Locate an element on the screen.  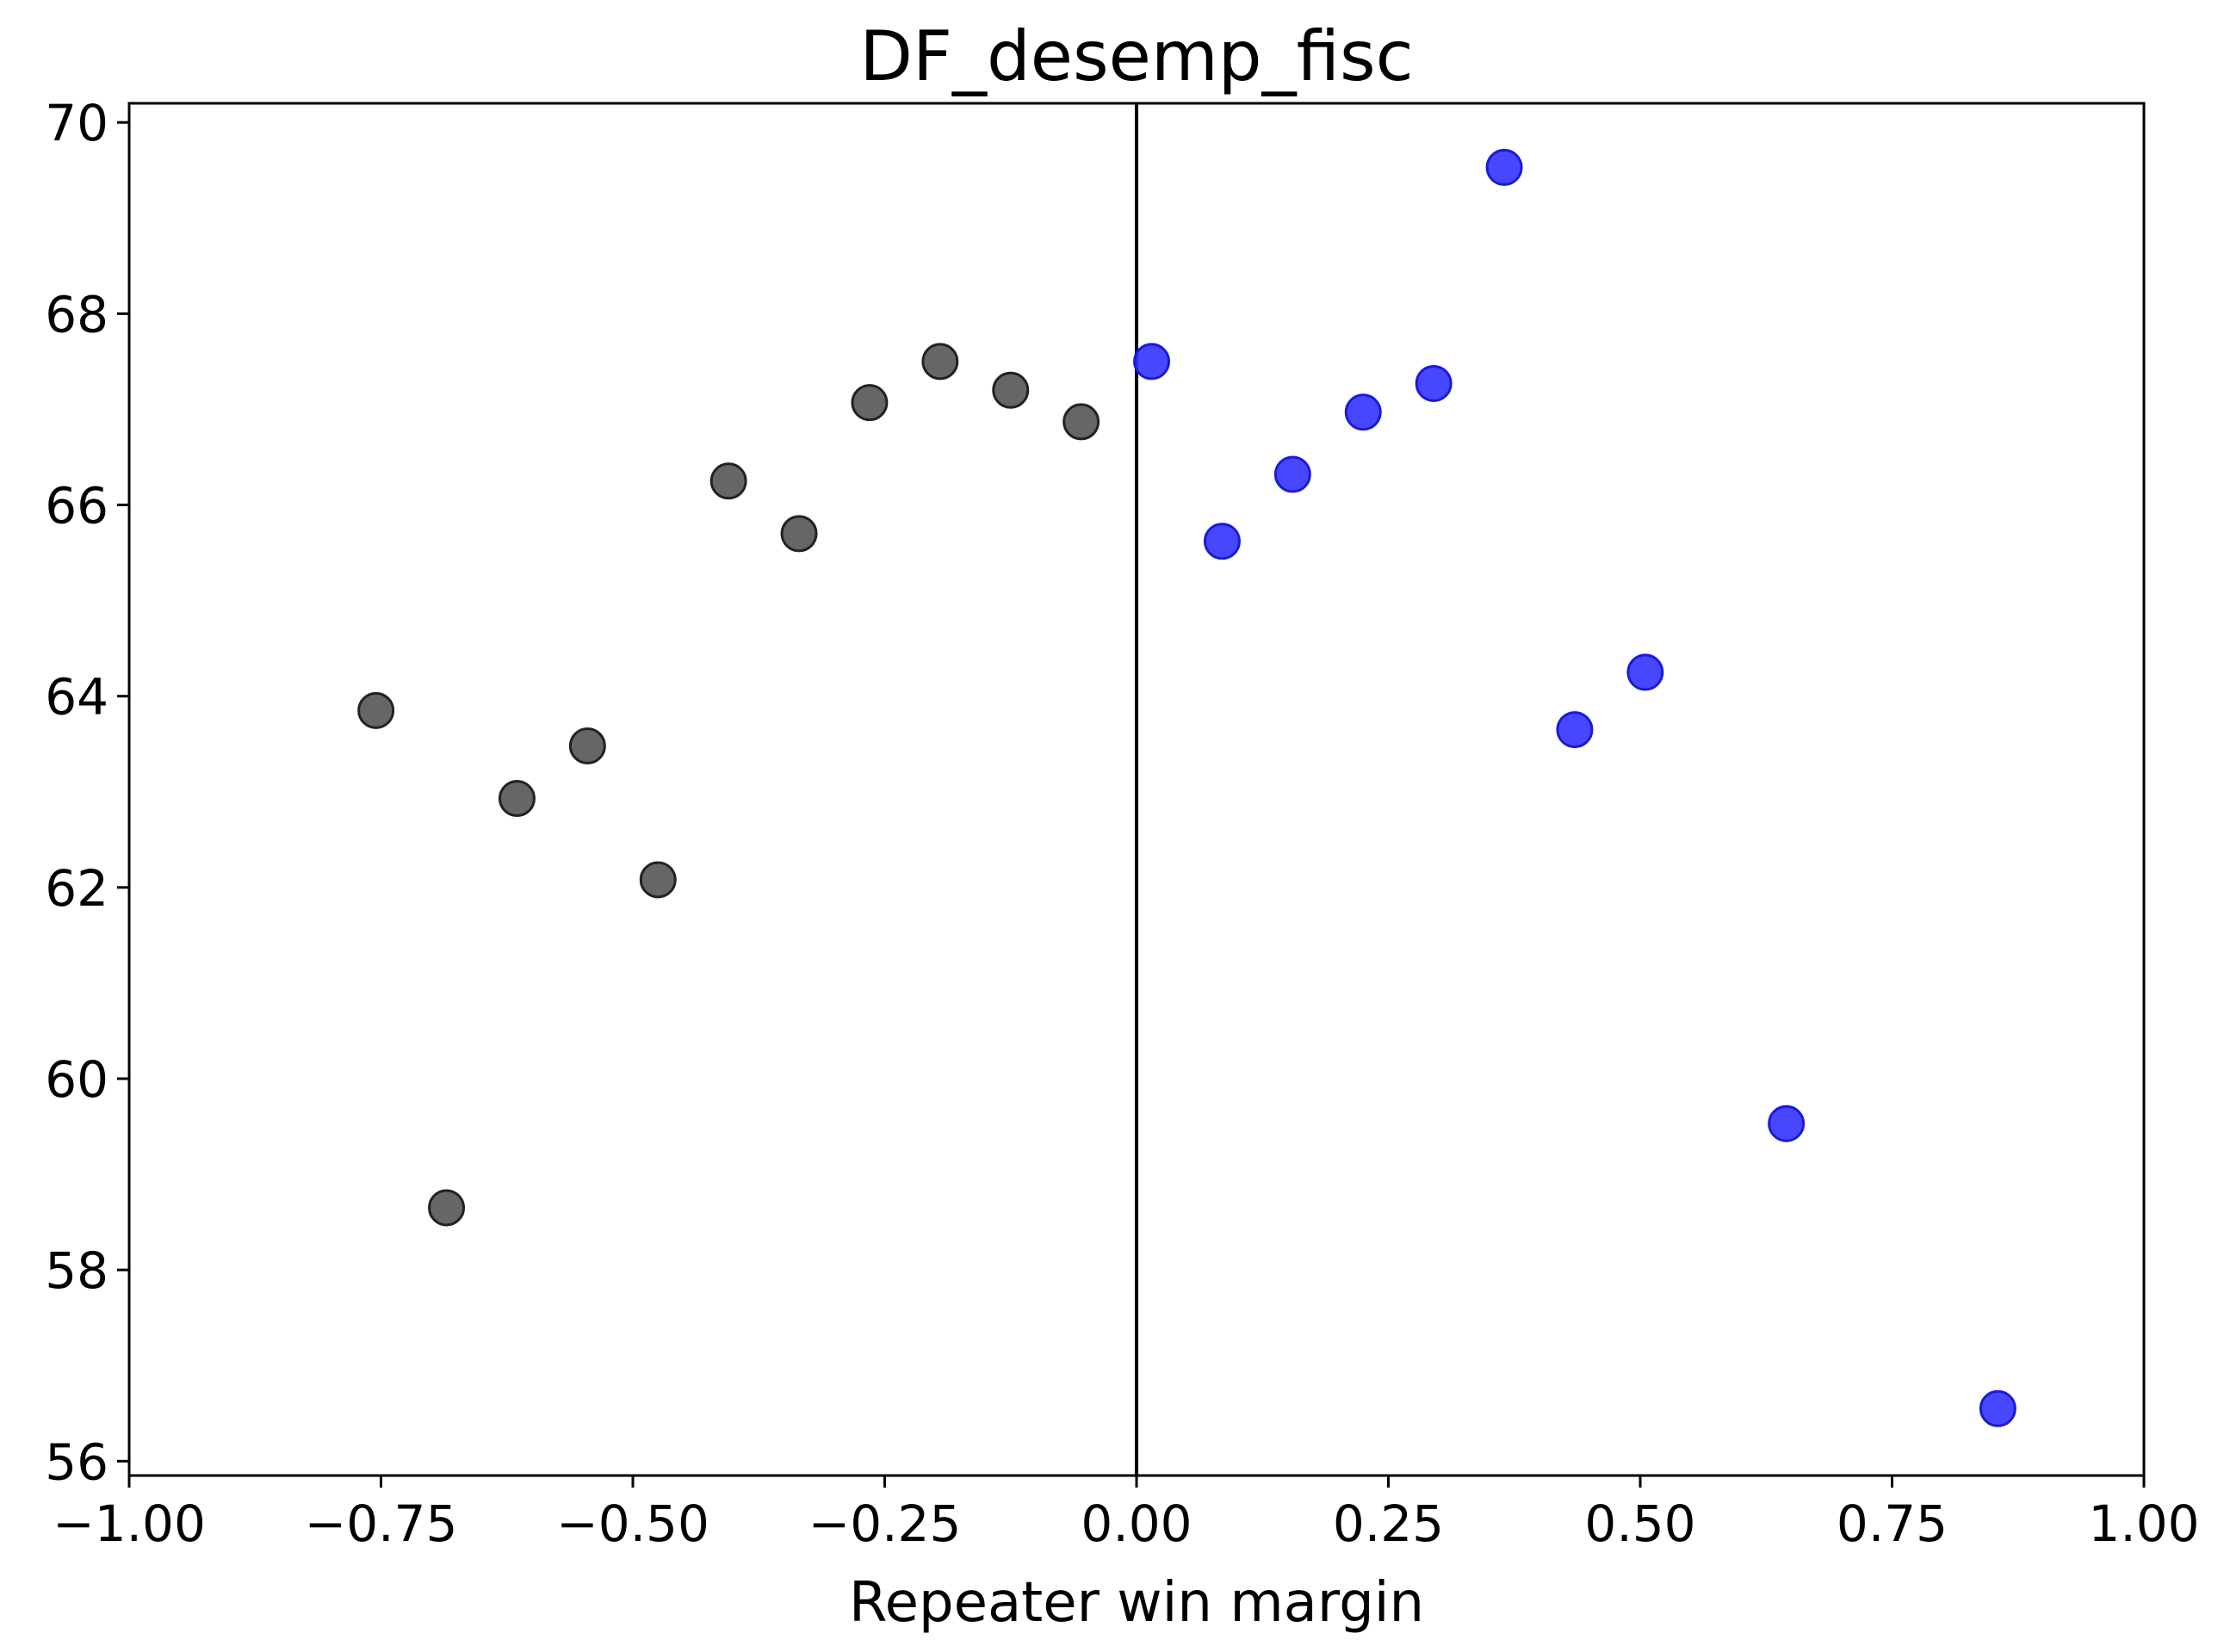
y-tick-label: 58 is located at coordinates (76, 1270).